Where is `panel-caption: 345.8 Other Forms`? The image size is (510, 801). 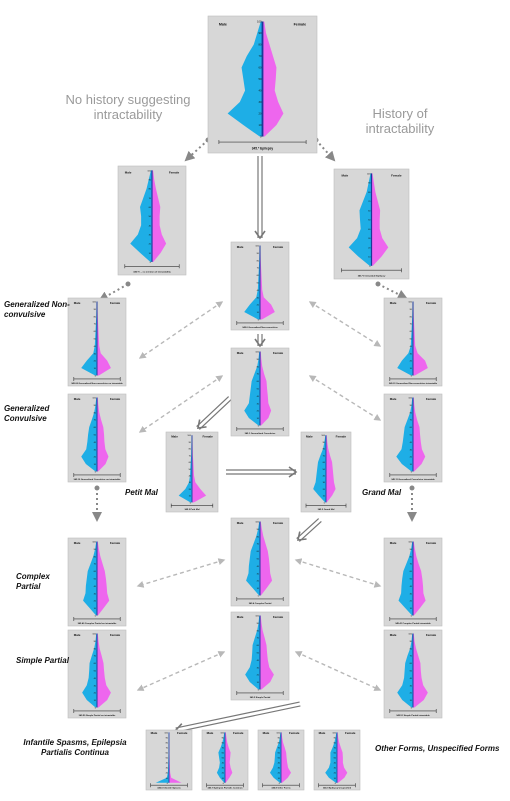 panel-caption: 345.8 Other Forms is located at coordinates (281, 788).